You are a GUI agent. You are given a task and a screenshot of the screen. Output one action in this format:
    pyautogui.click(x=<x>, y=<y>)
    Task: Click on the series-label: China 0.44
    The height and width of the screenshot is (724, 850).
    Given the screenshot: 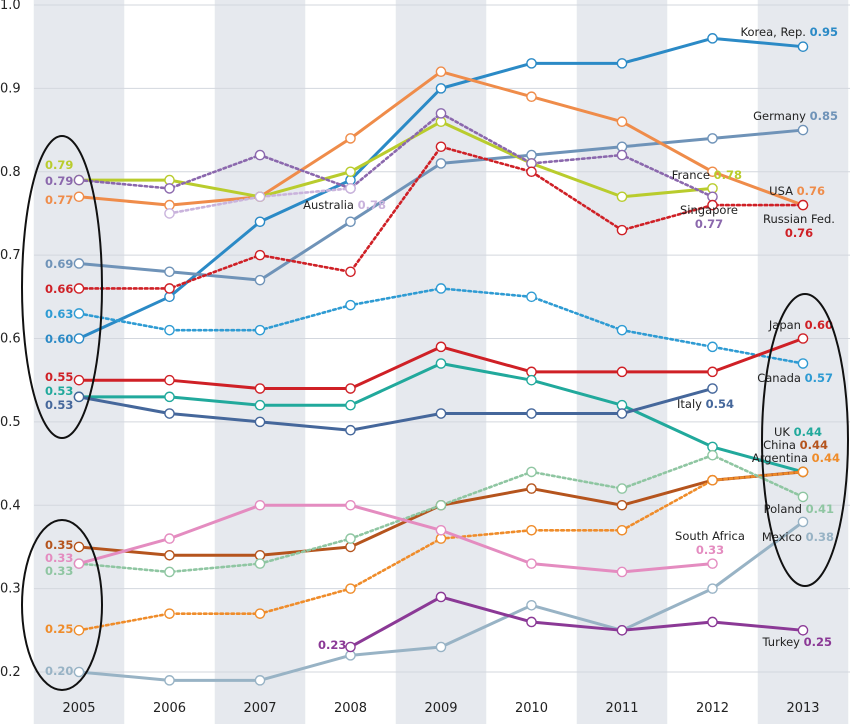 What is the action you would take?
    pyautogui.click(x=795, y=445)
    